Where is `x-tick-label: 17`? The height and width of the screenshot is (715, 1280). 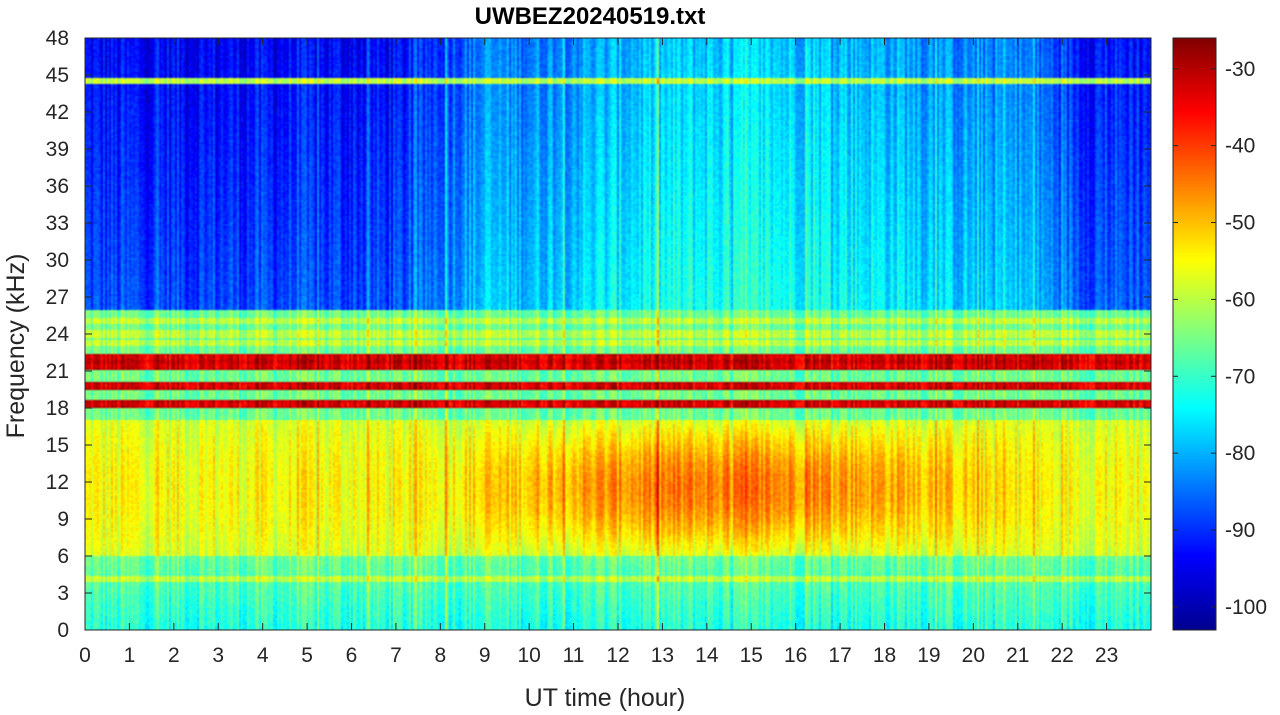 x-tick-label: 17 is located at coordinates (839, 655).